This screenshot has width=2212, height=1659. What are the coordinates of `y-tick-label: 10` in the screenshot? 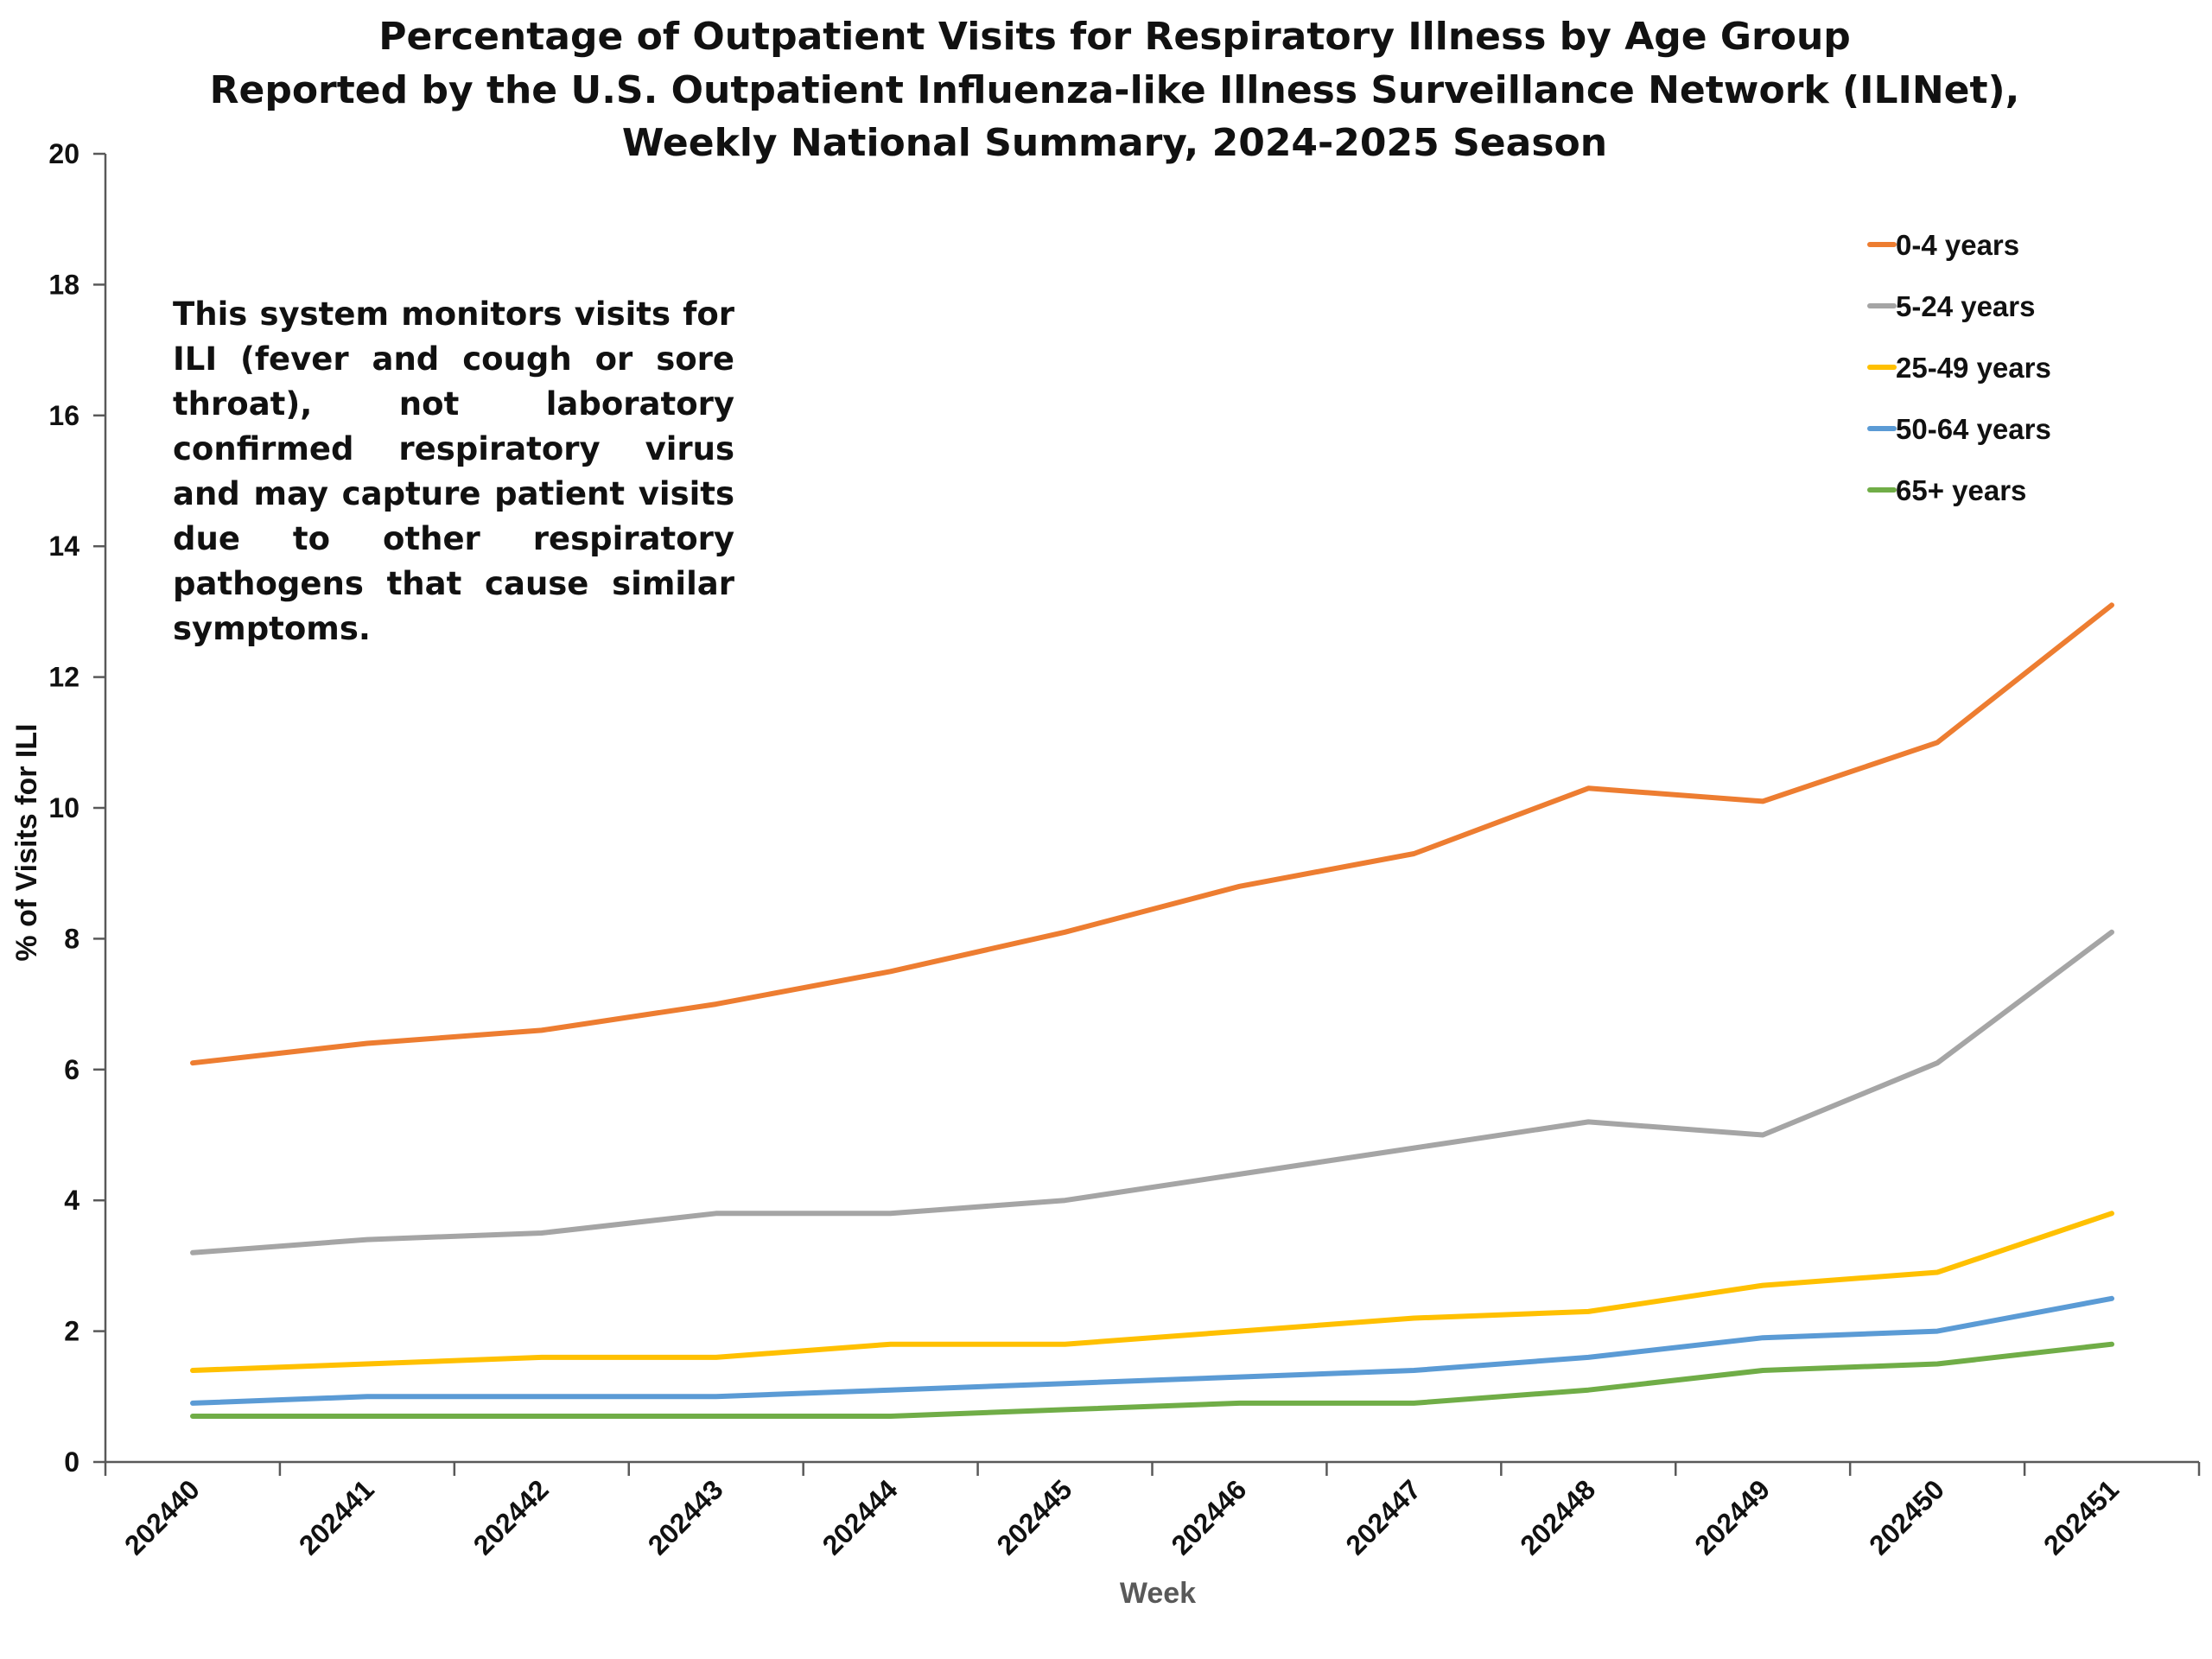 It's located at (63, 807).